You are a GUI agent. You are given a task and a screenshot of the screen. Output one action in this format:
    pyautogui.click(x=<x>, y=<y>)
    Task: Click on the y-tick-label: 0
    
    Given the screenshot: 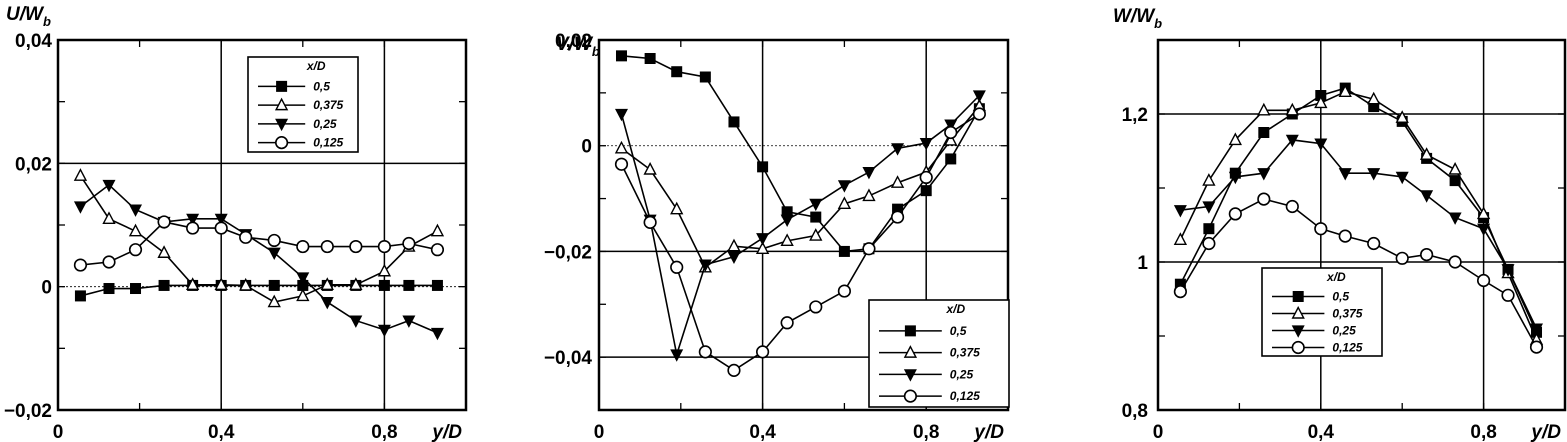 What is the action you would take?
    pyautogui.click(x=586, y=147)
    